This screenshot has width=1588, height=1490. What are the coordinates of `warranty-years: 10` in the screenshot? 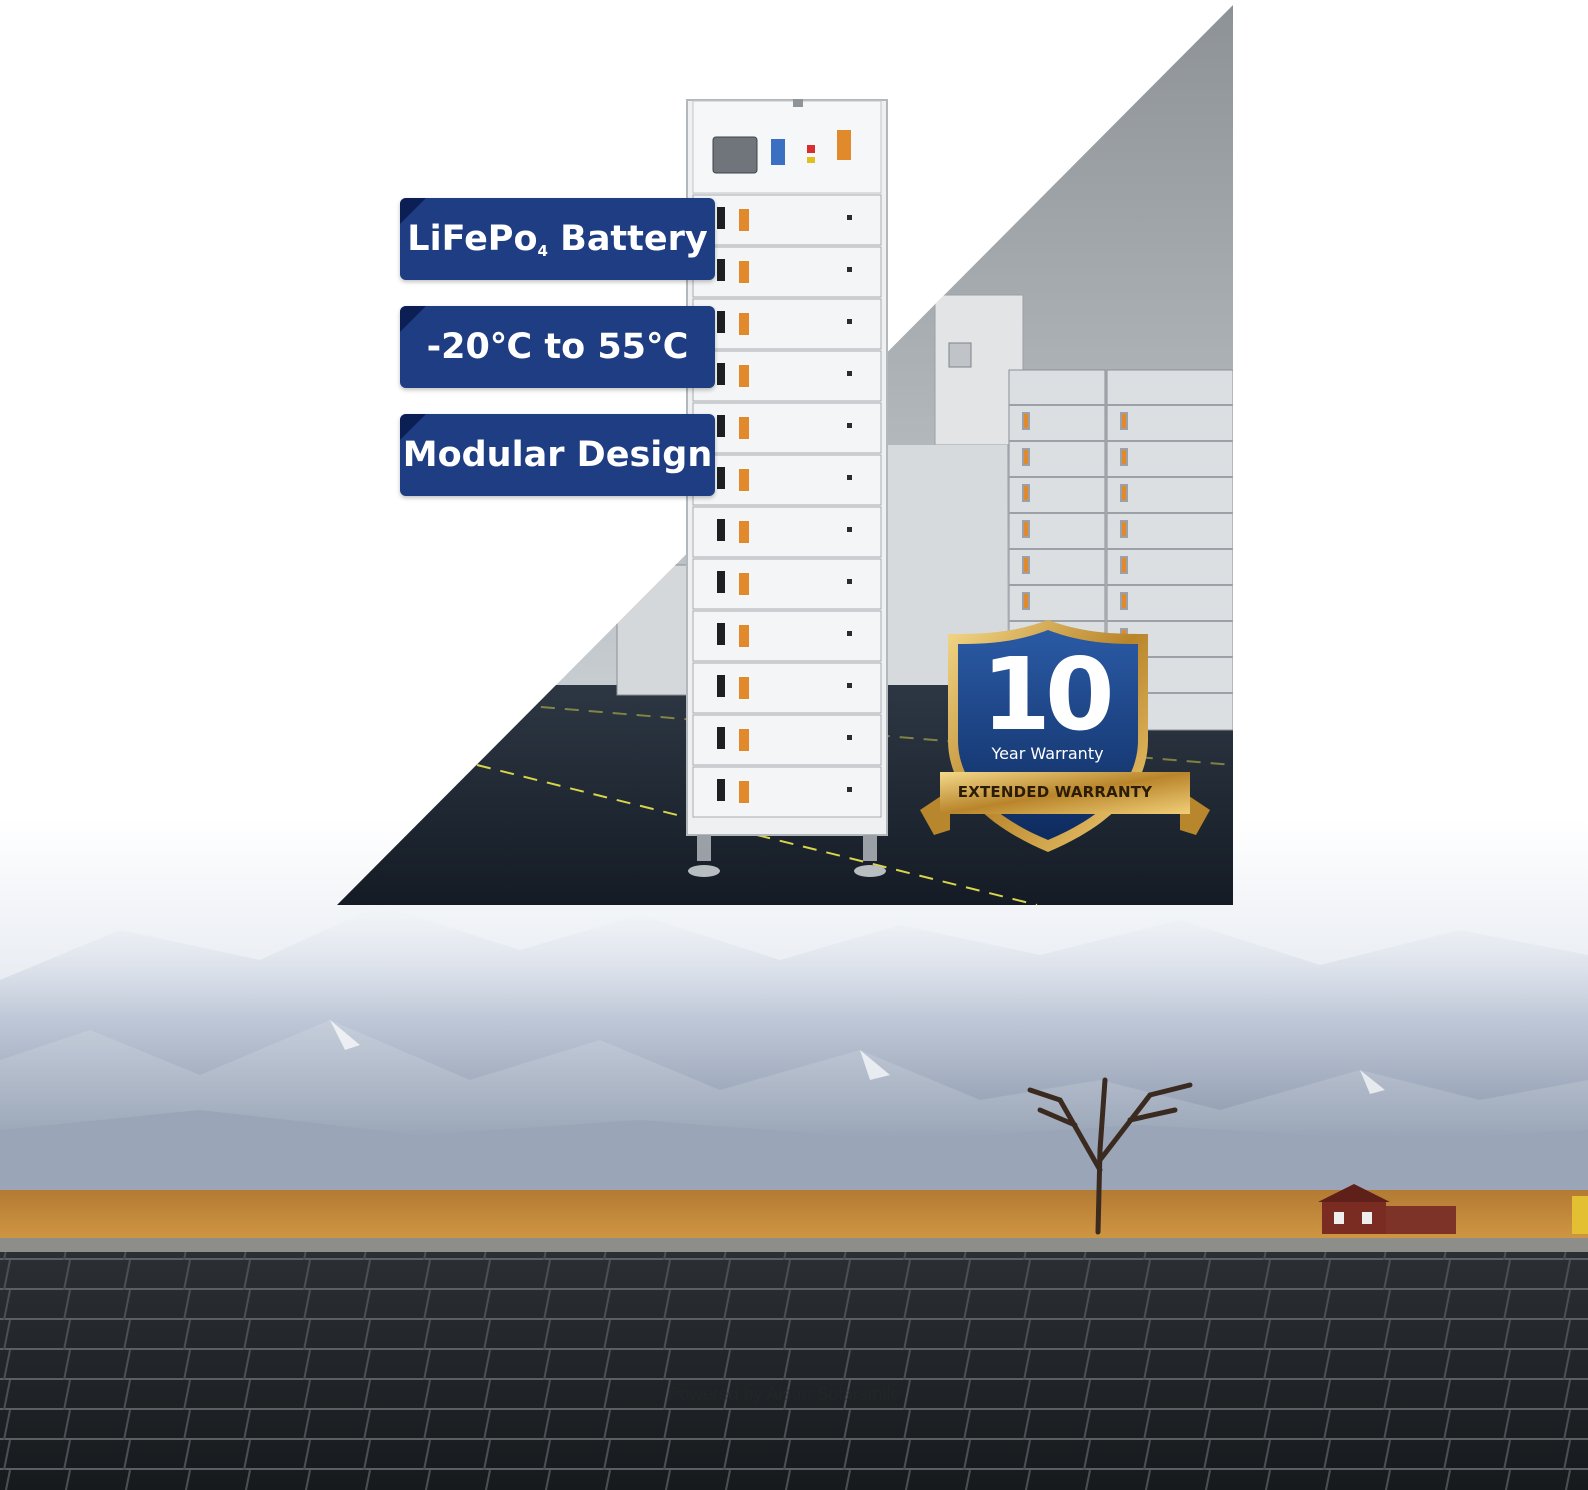 It's located at (1047, 694).